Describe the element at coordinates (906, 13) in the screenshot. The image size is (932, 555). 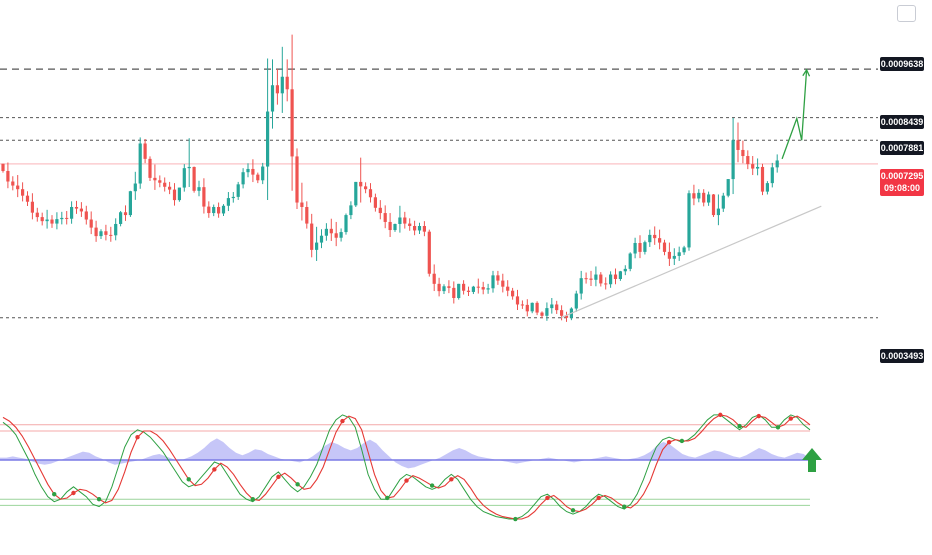
I see `square-icon` at that location.